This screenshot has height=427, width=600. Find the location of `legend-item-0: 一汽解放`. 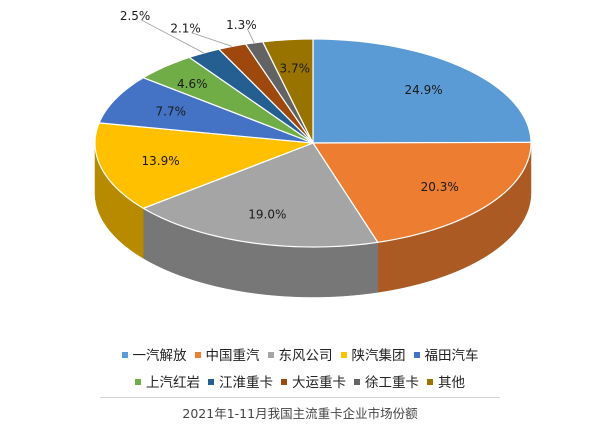

legend-item-0: 一汽解放 is located at coordinates (154, 354).